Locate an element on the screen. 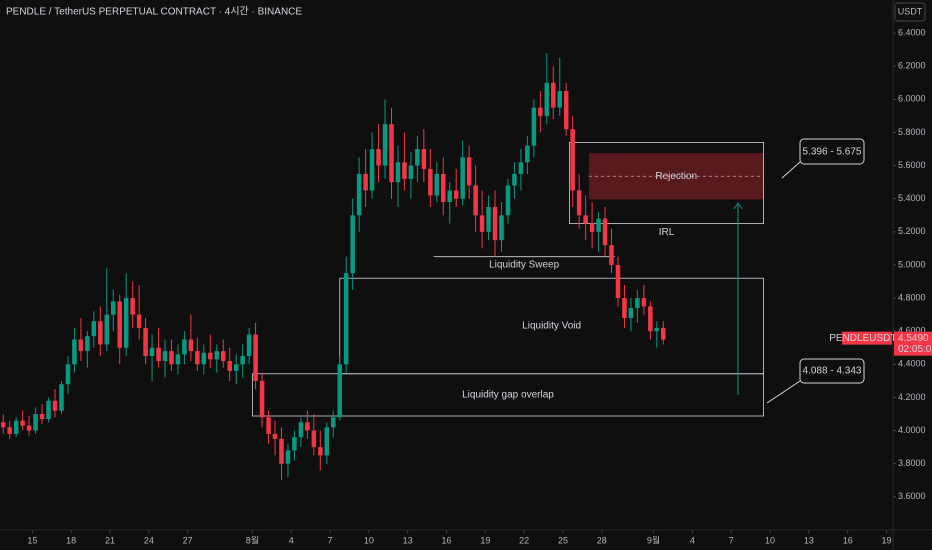 Image resolution: width=932 pixels, height=550 pixels. x-tick-label: 21 is located at coordinates (110, 540).